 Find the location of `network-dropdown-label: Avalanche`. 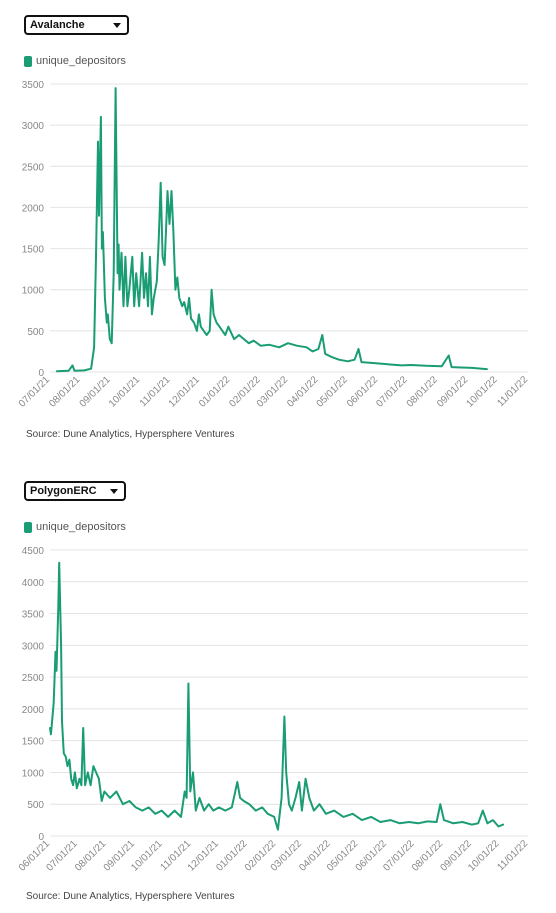

network-dropdown-label: Avalanche is located at coordinates (57, 25).